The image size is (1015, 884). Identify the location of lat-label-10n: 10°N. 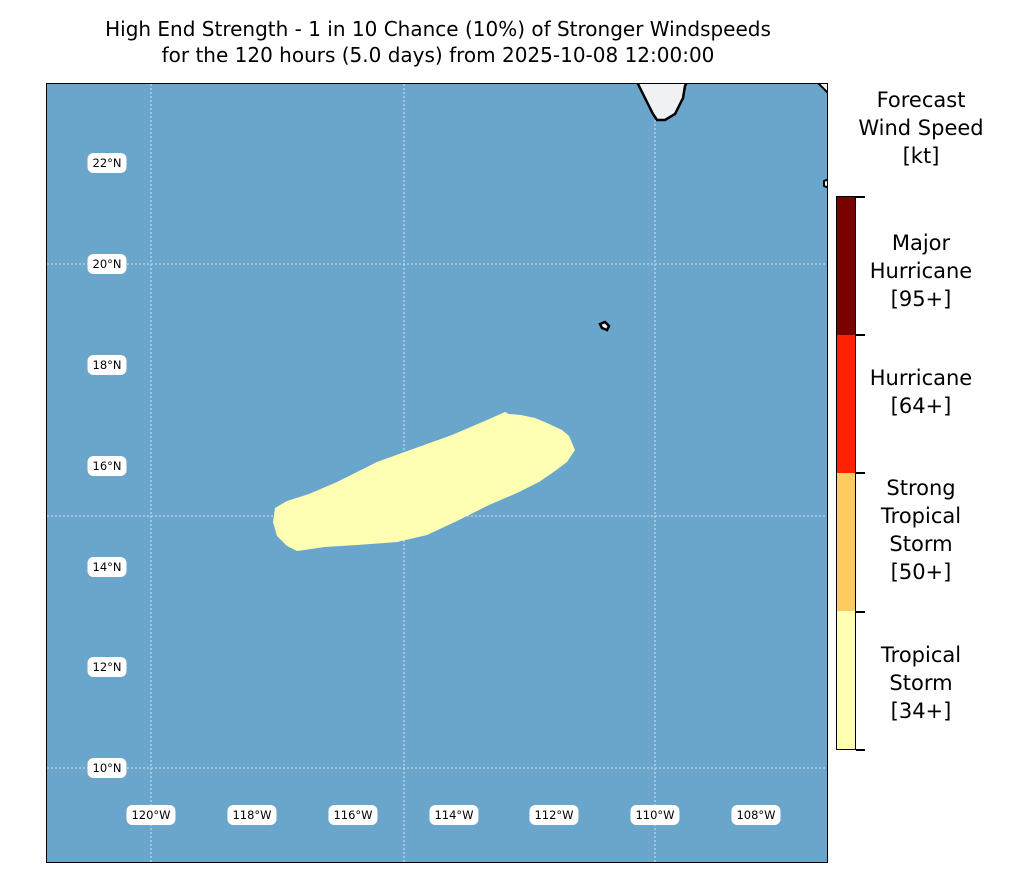
(107, 768).